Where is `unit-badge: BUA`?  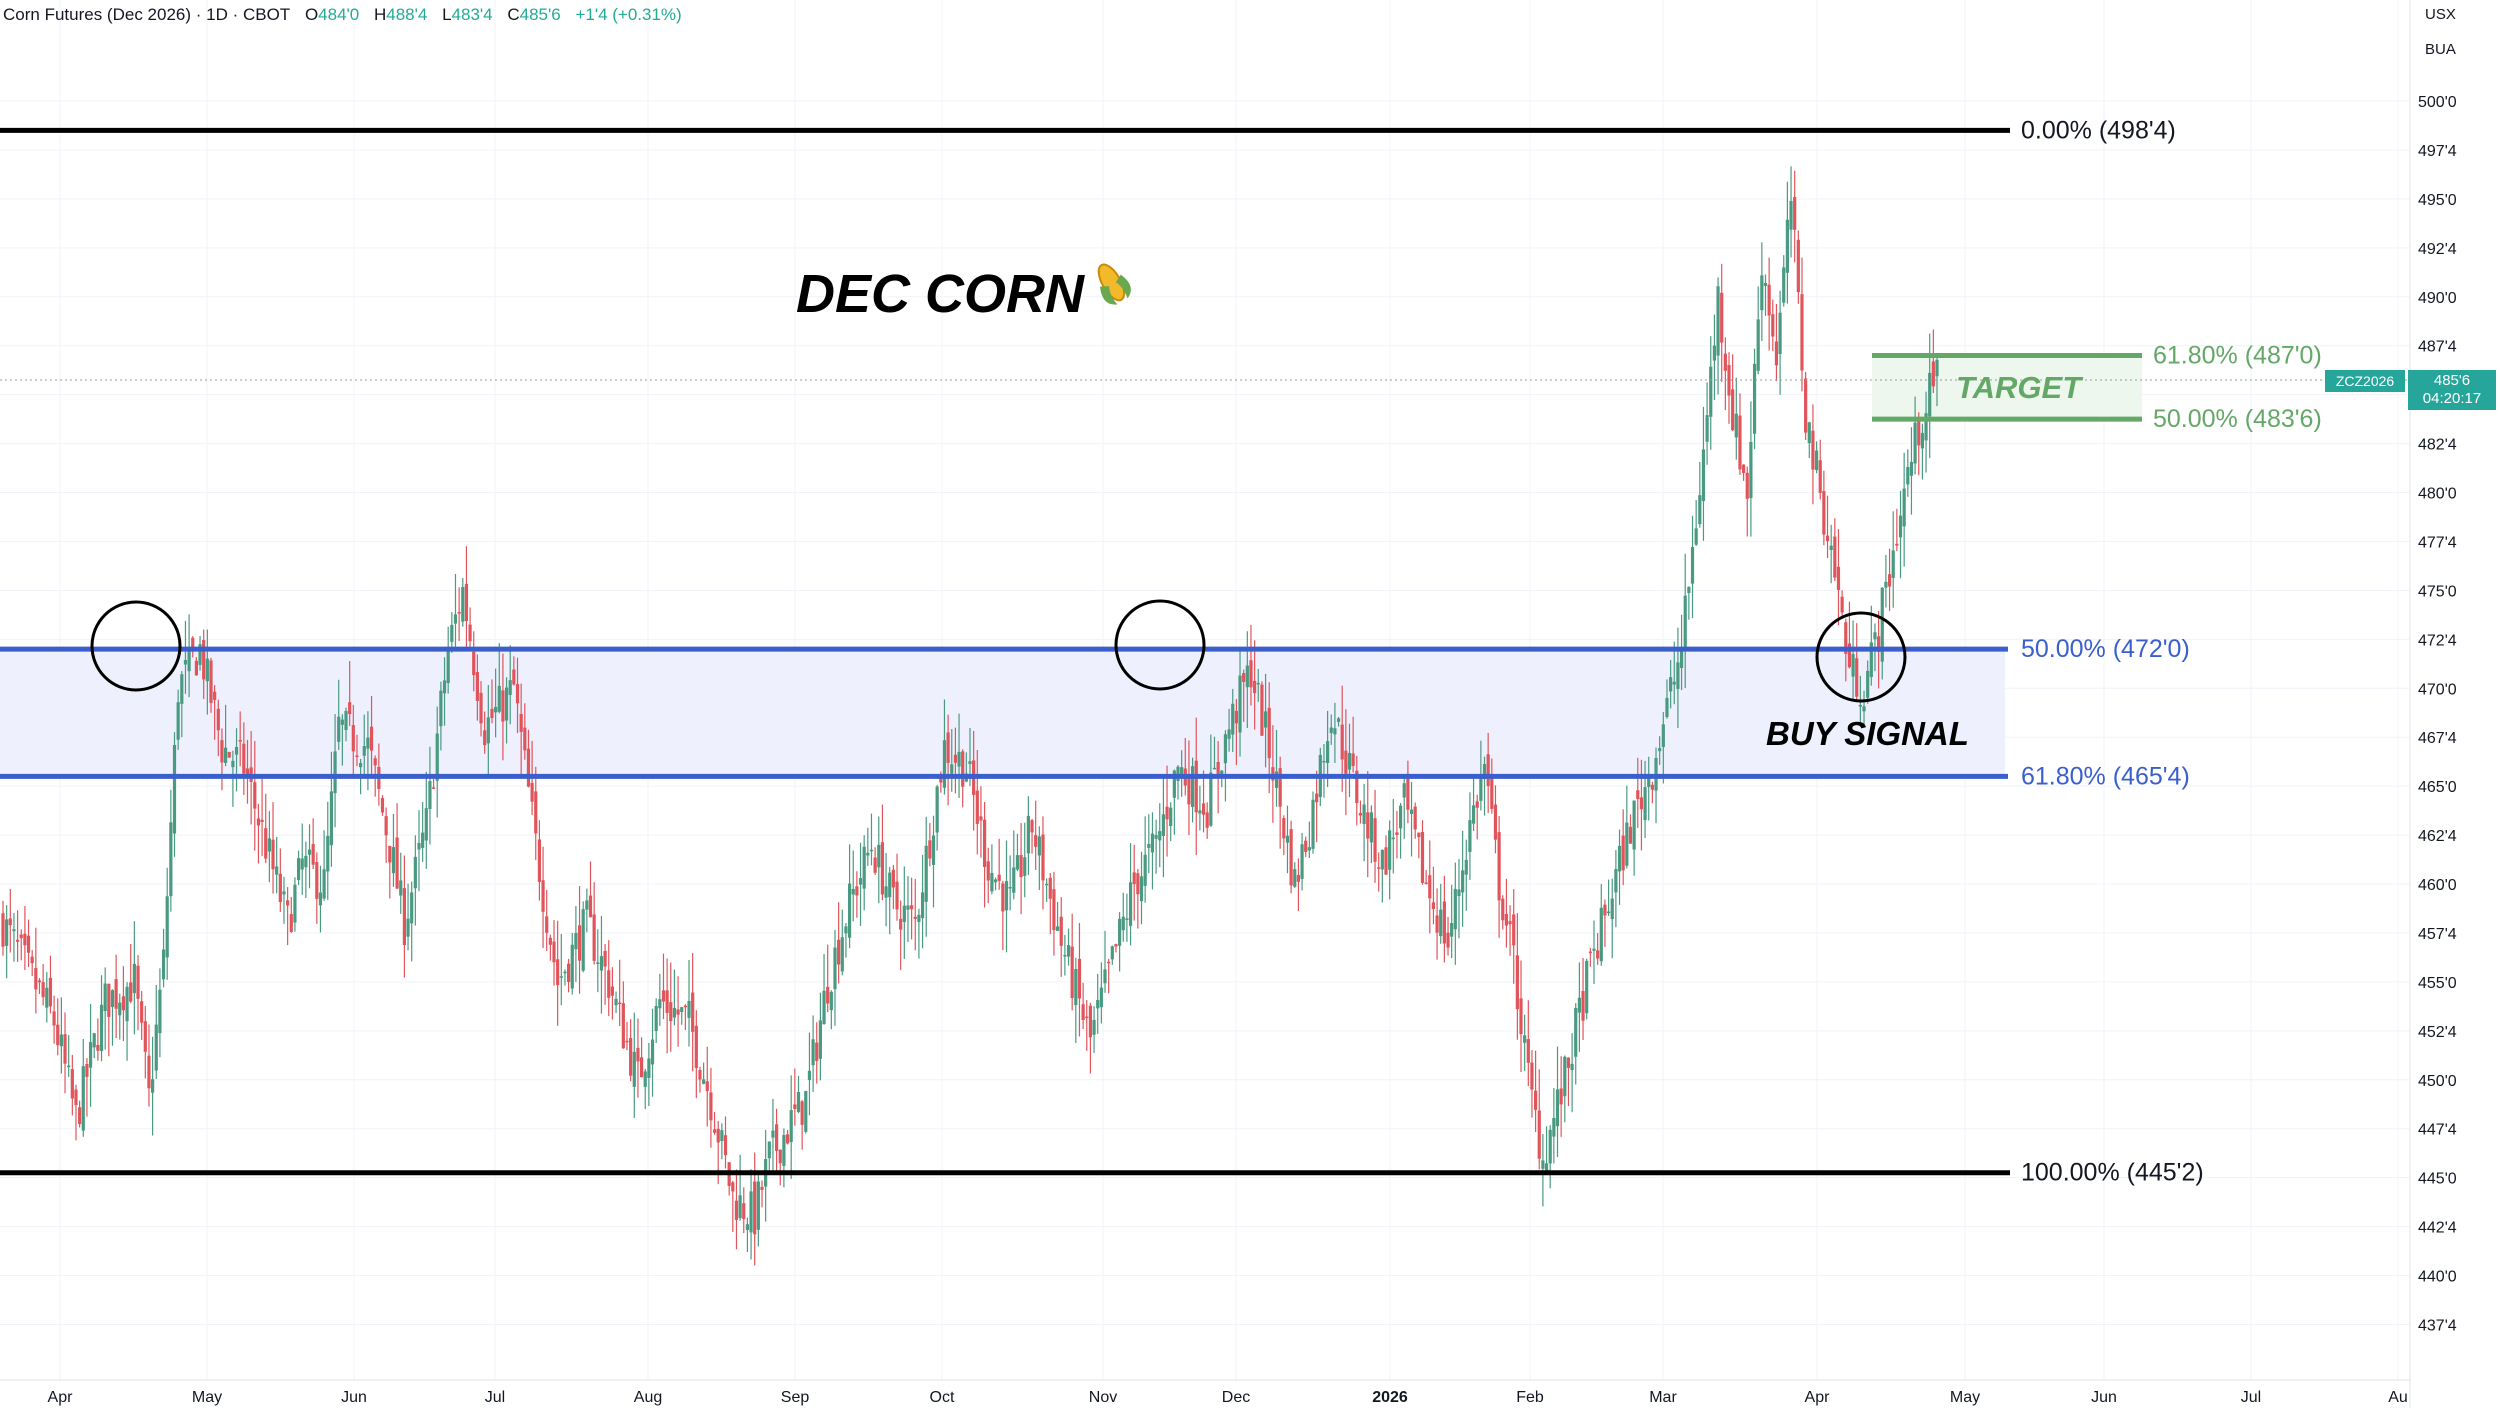 unit-badge: BUA is located at coordinates (2440, 49).